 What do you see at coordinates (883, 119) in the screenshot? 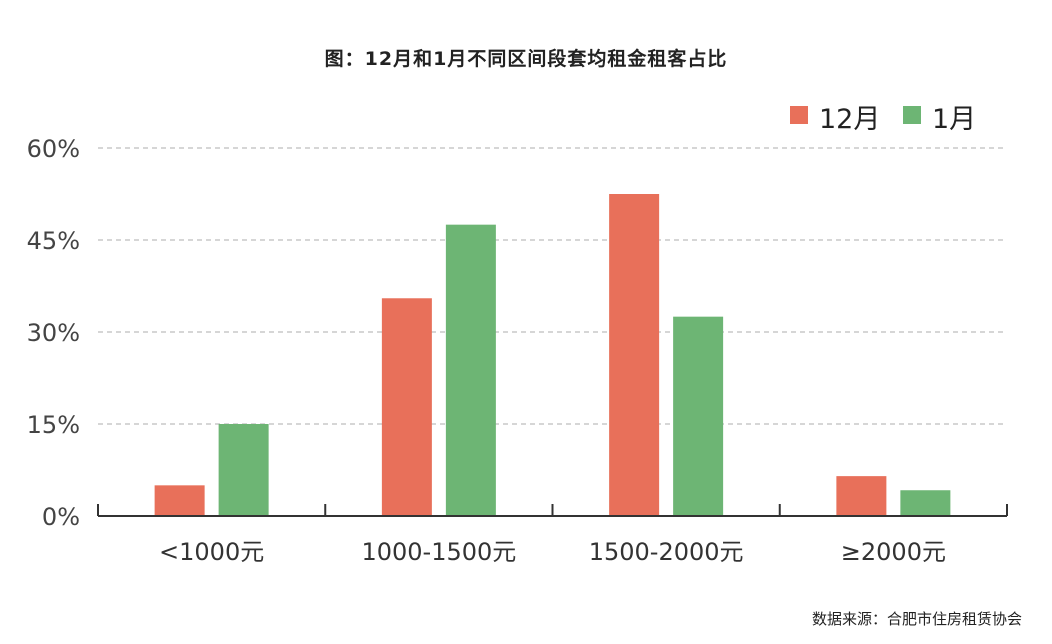
I see `legend: 12月 1月` at bounding box center [883, 119].